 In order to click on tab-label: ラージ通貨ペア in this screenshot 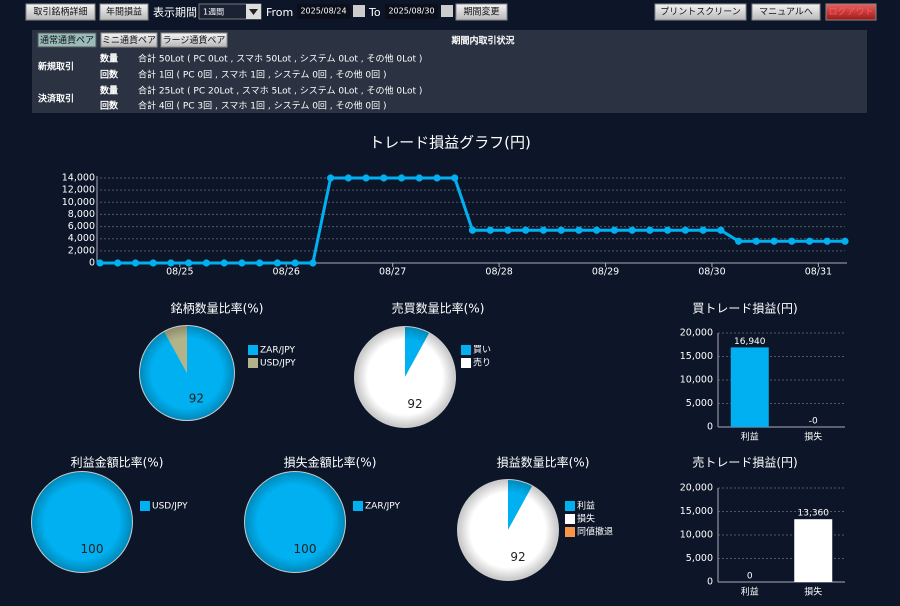, I will do `click(194, 40)`.